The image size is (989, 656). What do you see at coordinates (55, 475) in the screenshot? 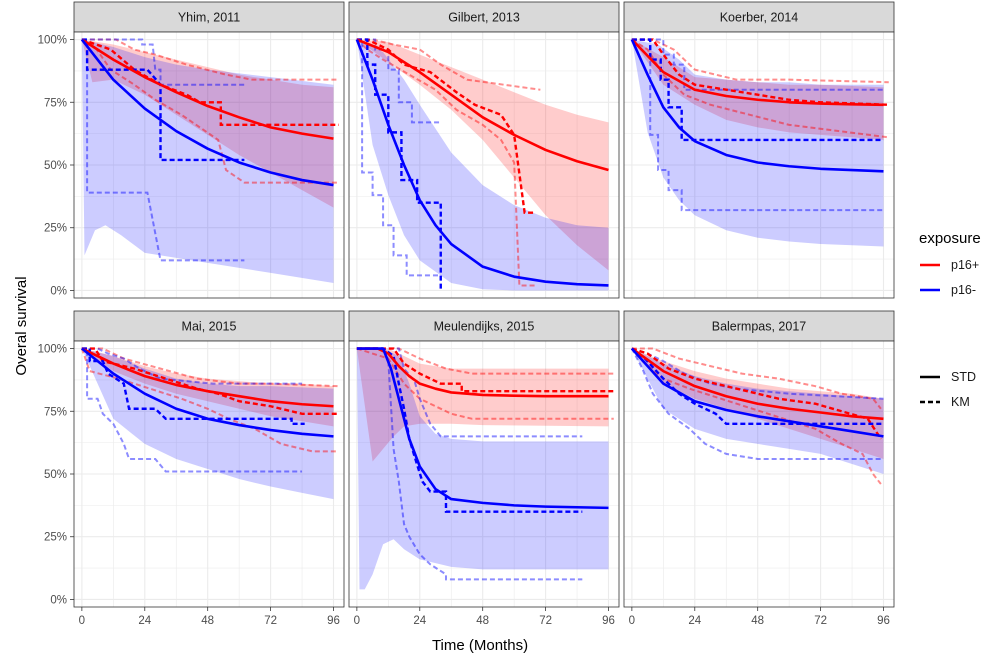
I see `y-tick-label: 50%` at bounding box center [55, 475].